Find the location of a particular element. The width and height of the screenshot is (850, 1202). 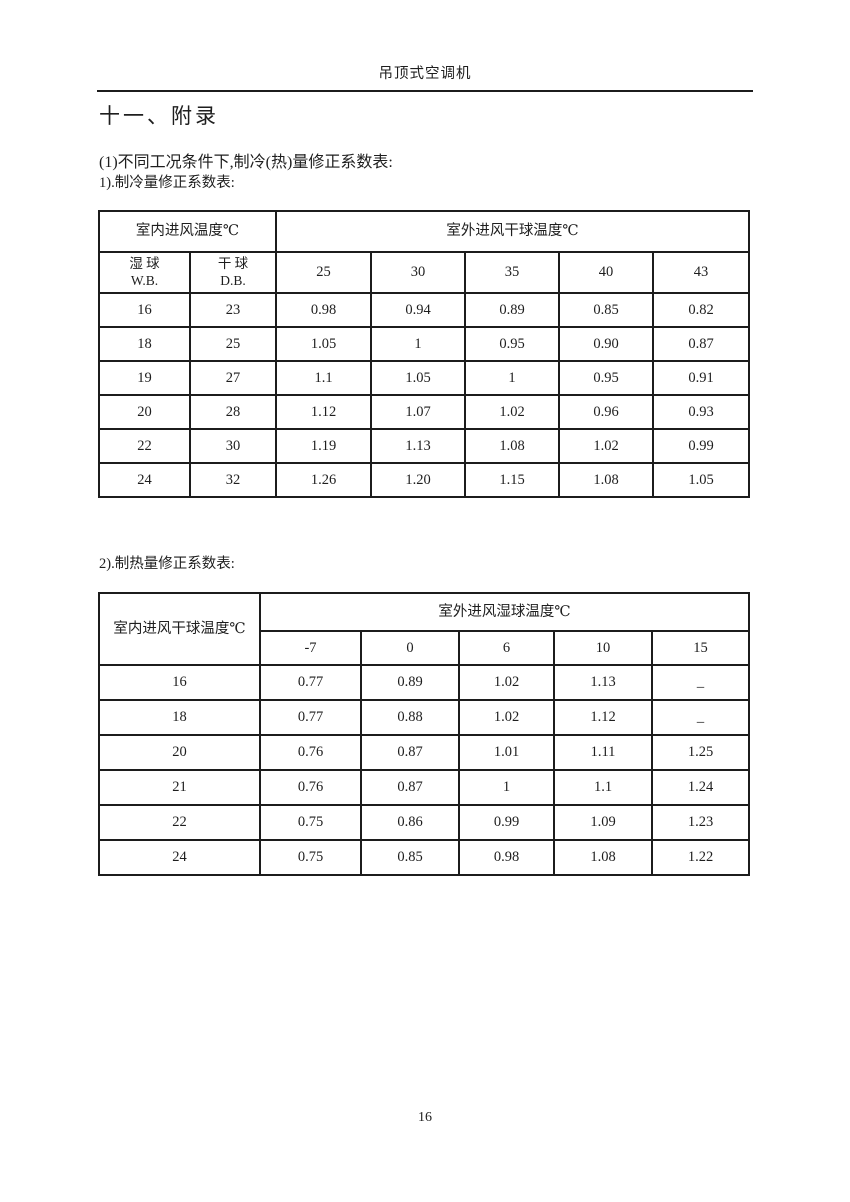

table-cell: 0.91 is located at coordinates (701, 378).